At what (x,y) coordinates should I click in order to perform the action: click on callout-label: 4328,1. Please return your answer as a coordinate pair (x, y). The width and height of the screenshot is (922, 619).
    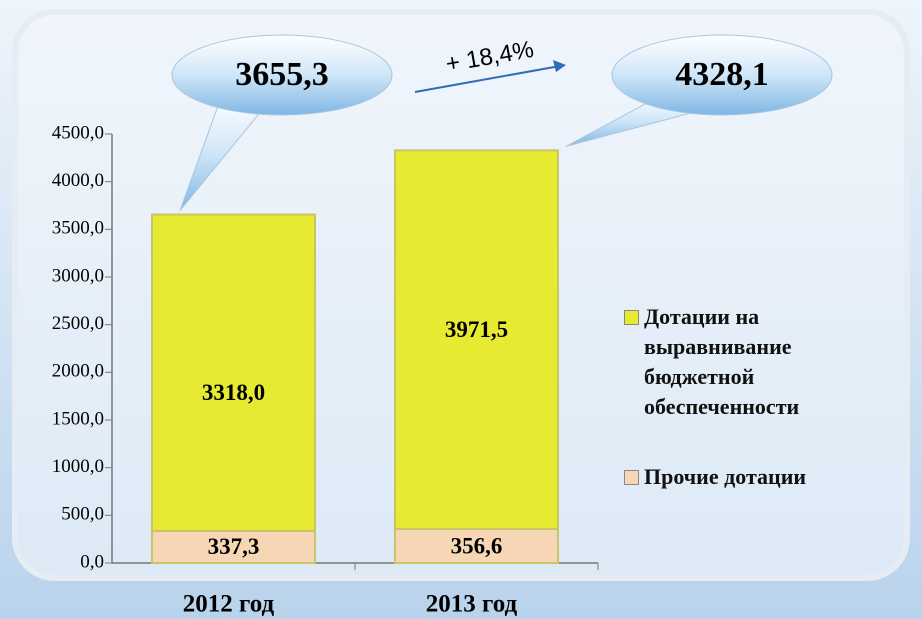
    Looking at the image, I should click on (722, 74).